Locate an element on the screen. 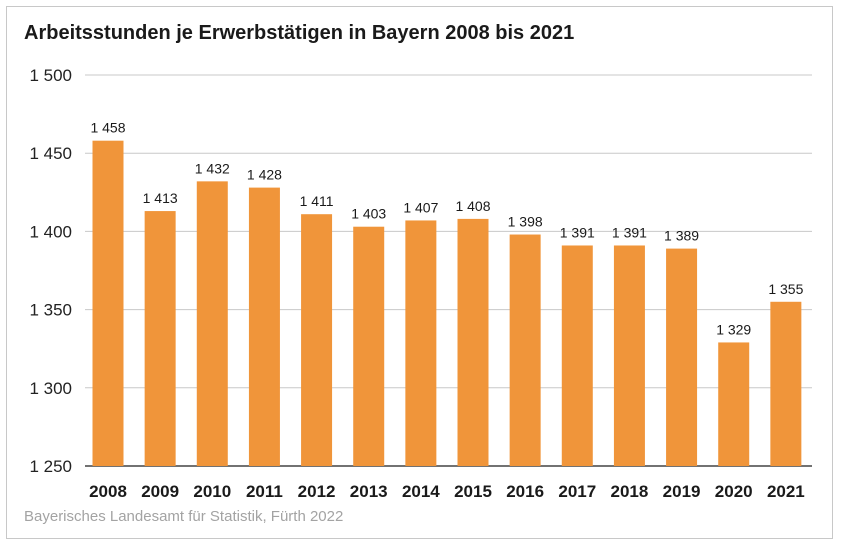 This screenshot has width=841, height=547. data-label-2019: 1 389 is located at coordinates (681, 236).